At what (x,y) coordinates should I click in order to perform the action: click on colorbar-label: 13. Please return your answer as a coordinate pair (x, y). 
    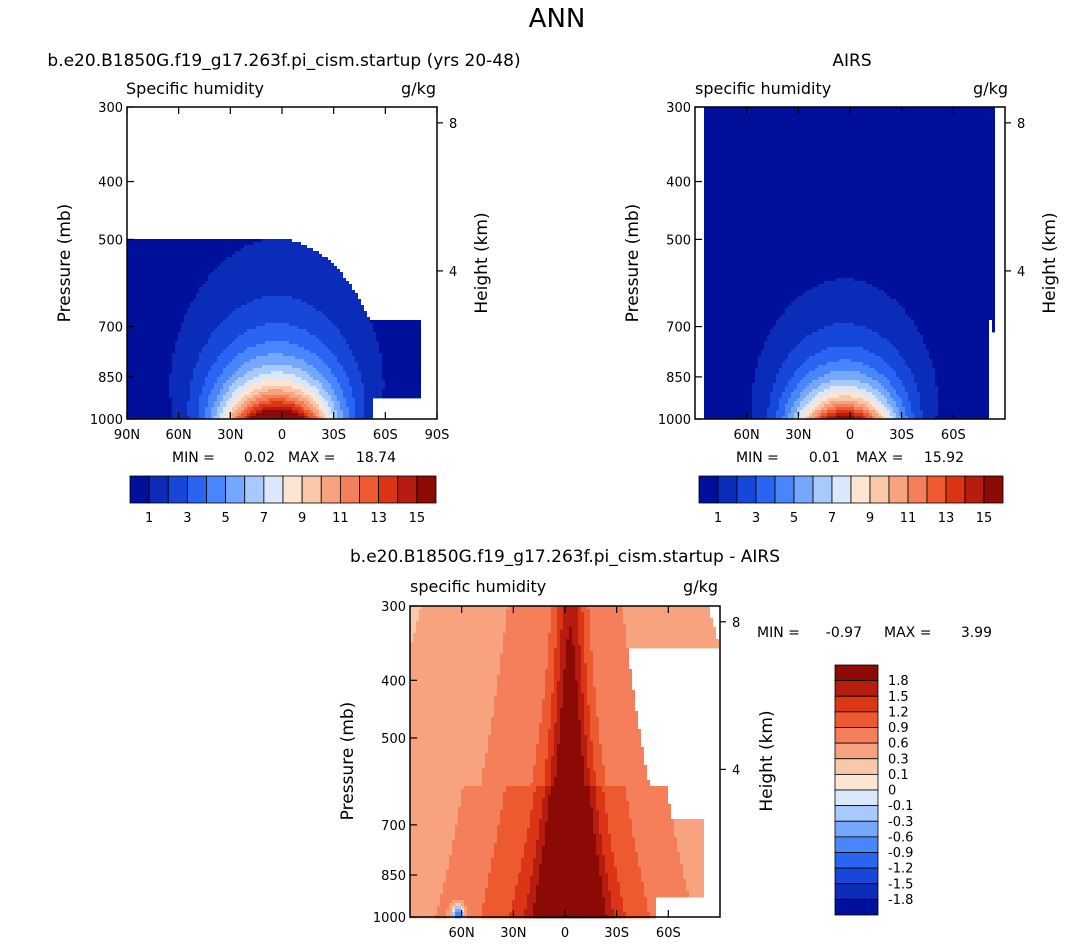
    Looking at the image, I should click on (946, 518).